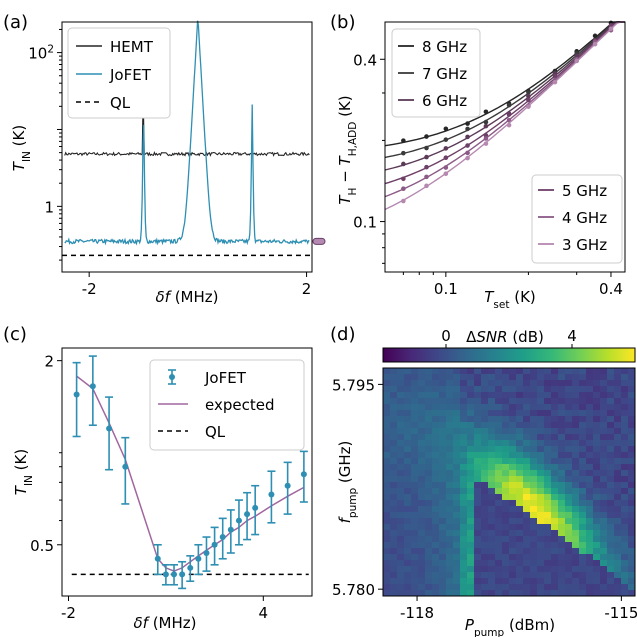  Describe the element at coordinates (227, 405) in the screenshot. I see `legend-c` at that location.